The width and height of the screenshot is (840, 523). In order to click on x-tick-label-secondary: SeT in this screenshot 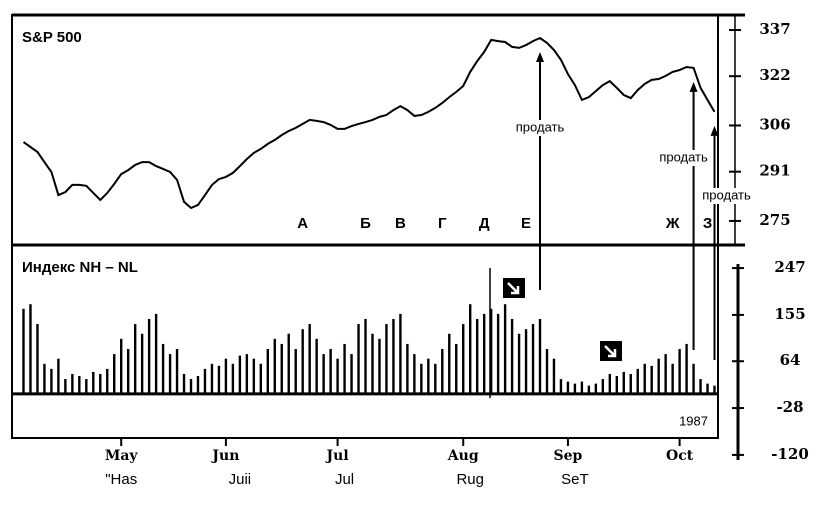, I will do `click(575, 479)`.